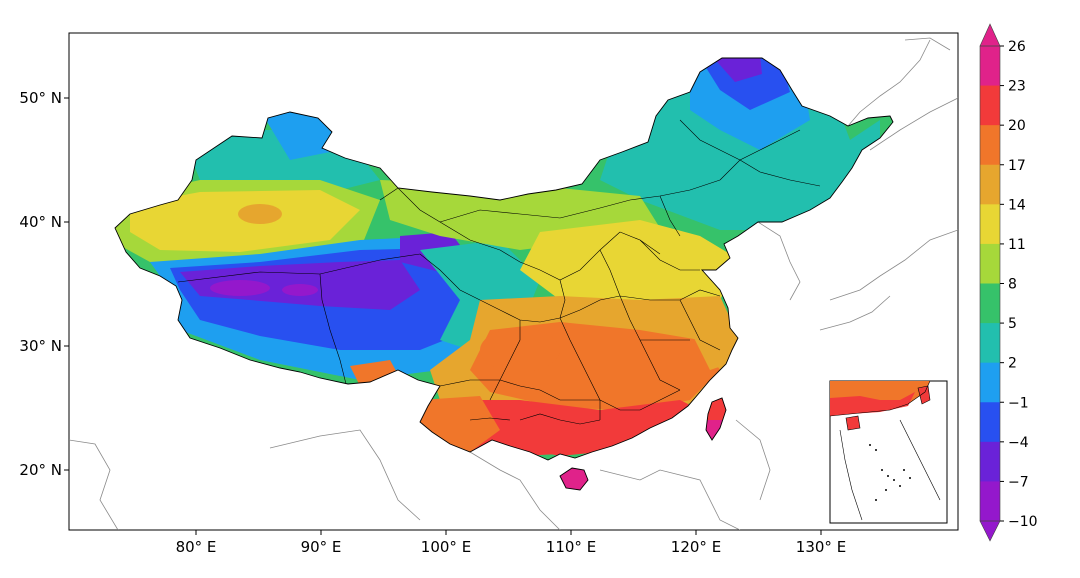  What do you see at coordinates (888, 452) in the screenshot?
I see `south-china-sea-inset` at bounding box center [888, 452].